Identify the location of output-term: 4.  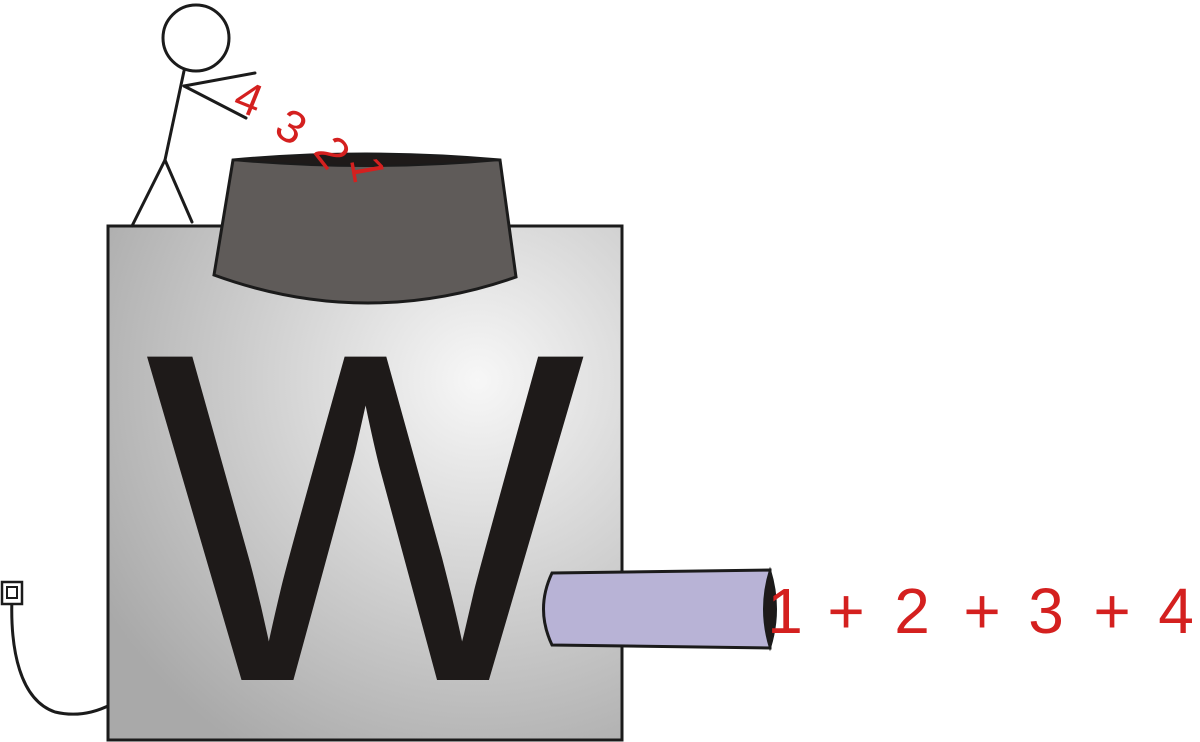
(1176, 611).